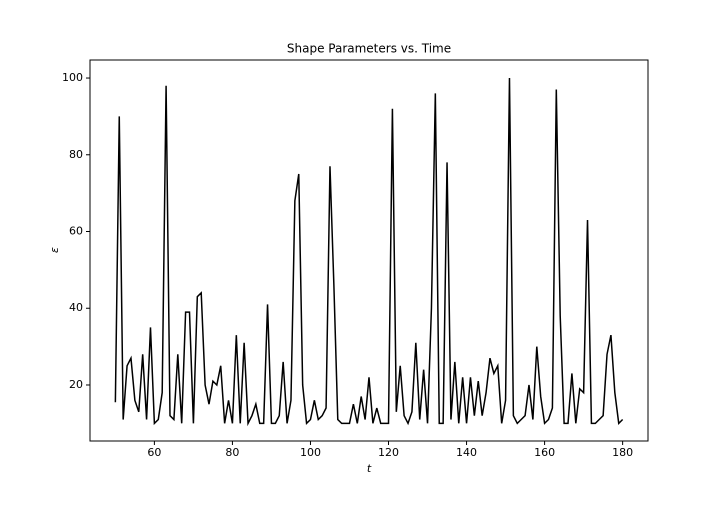 The width and height of the screenshot is (720, 508). Describe the element at coordinates (154, 452) in the screenshot. I see `x-tick-label: 60` at that location.